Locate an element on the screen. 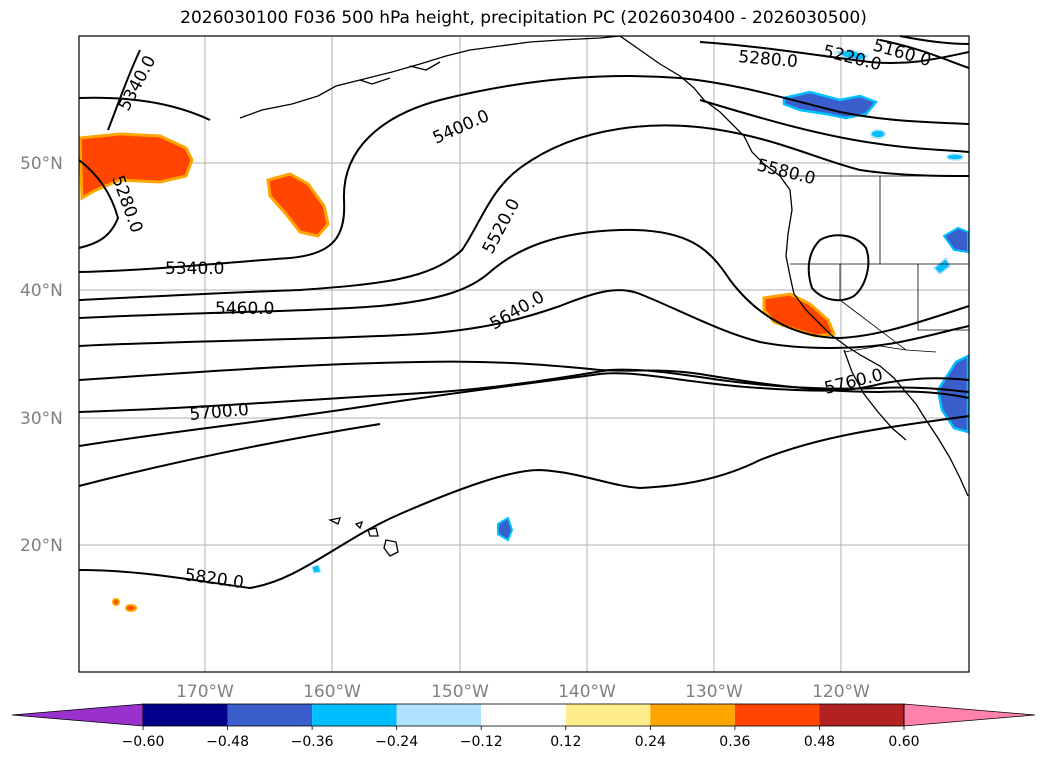 This screenshot has height=765, width=1047. colorbar-tick-label: −0.48 is located at coordinates (227, 742).